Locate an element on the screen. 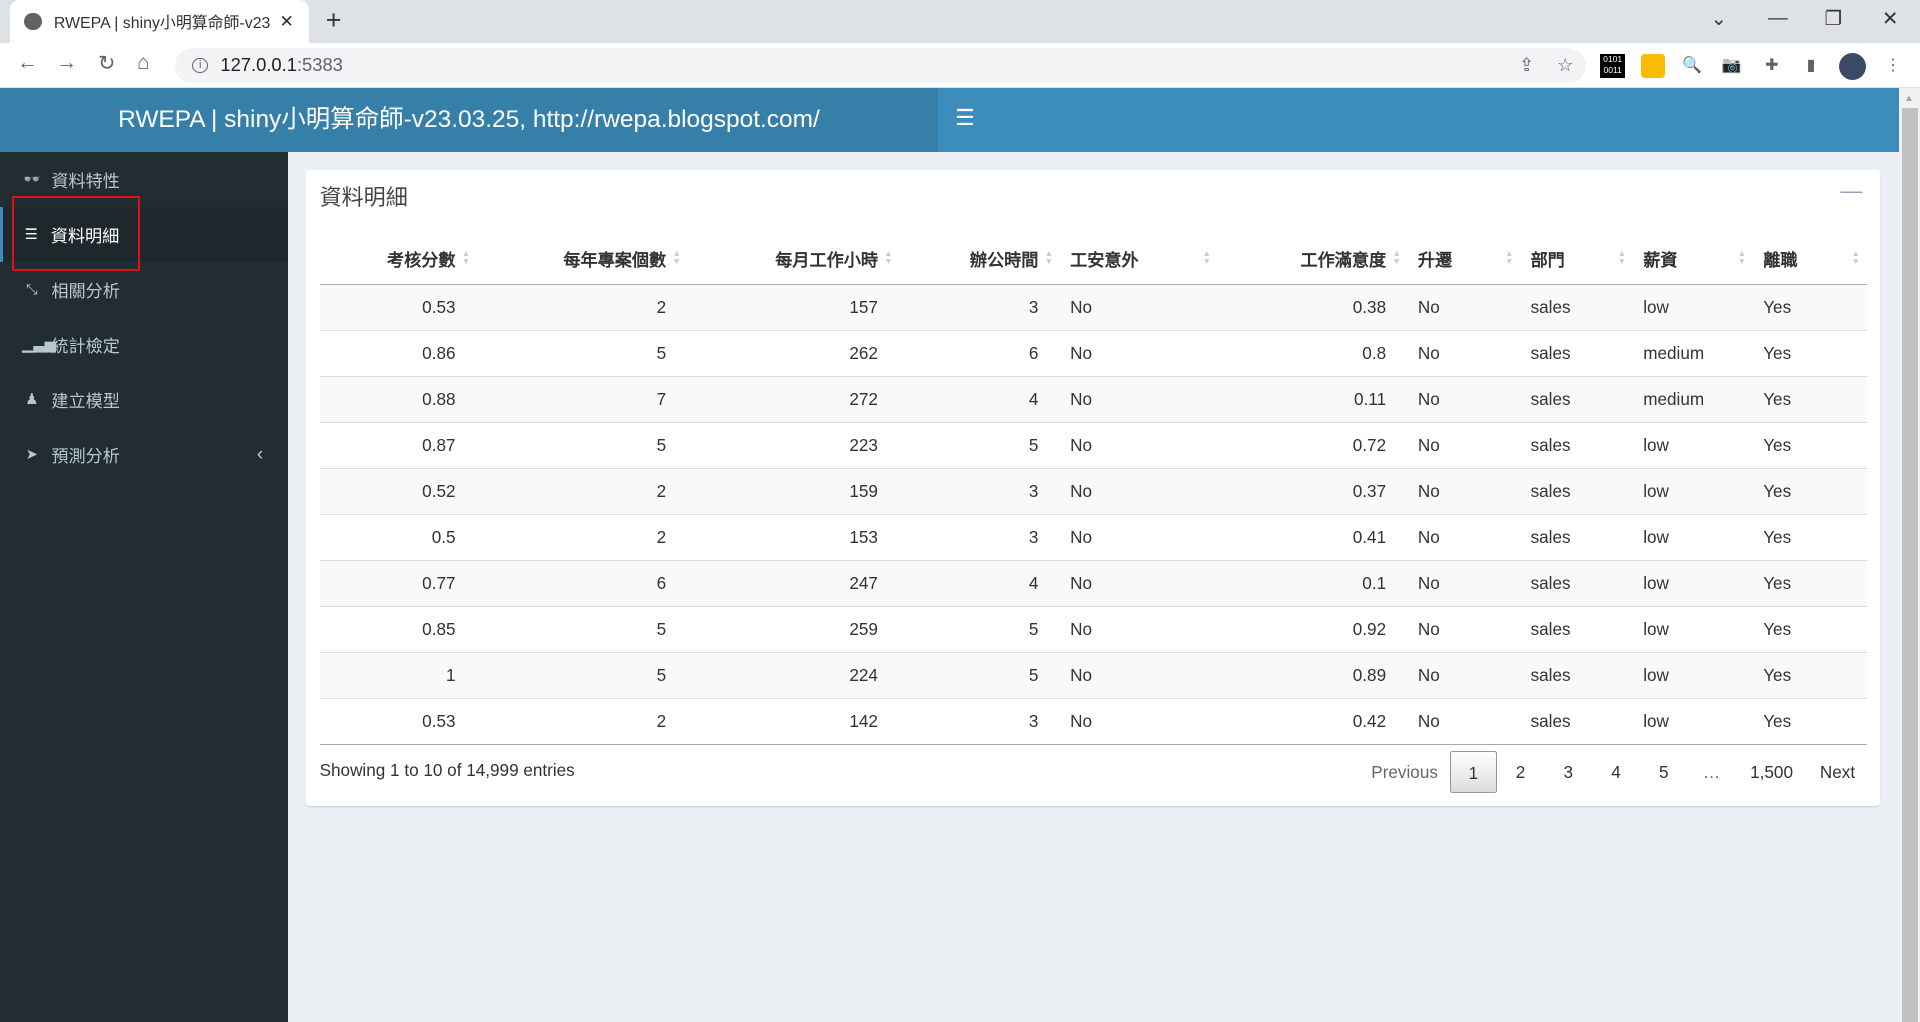 This screenshot has width=1920, height=1022. column-header: 每年專案個數 ▲ ▼ is located at coordinates (583, 258).